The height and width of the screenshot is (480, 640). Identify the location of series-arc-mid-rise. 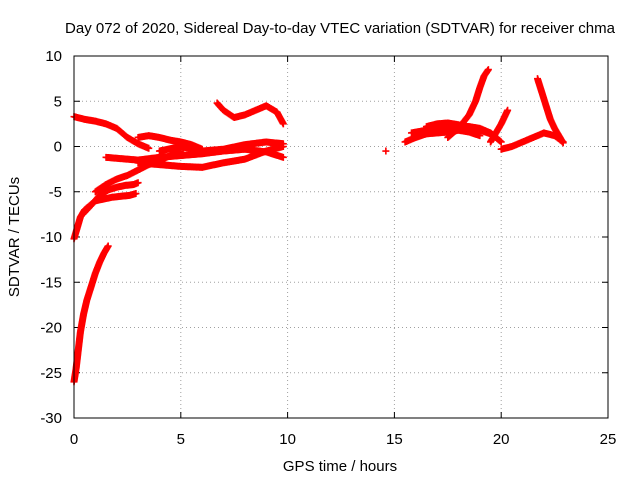
(110, 198).